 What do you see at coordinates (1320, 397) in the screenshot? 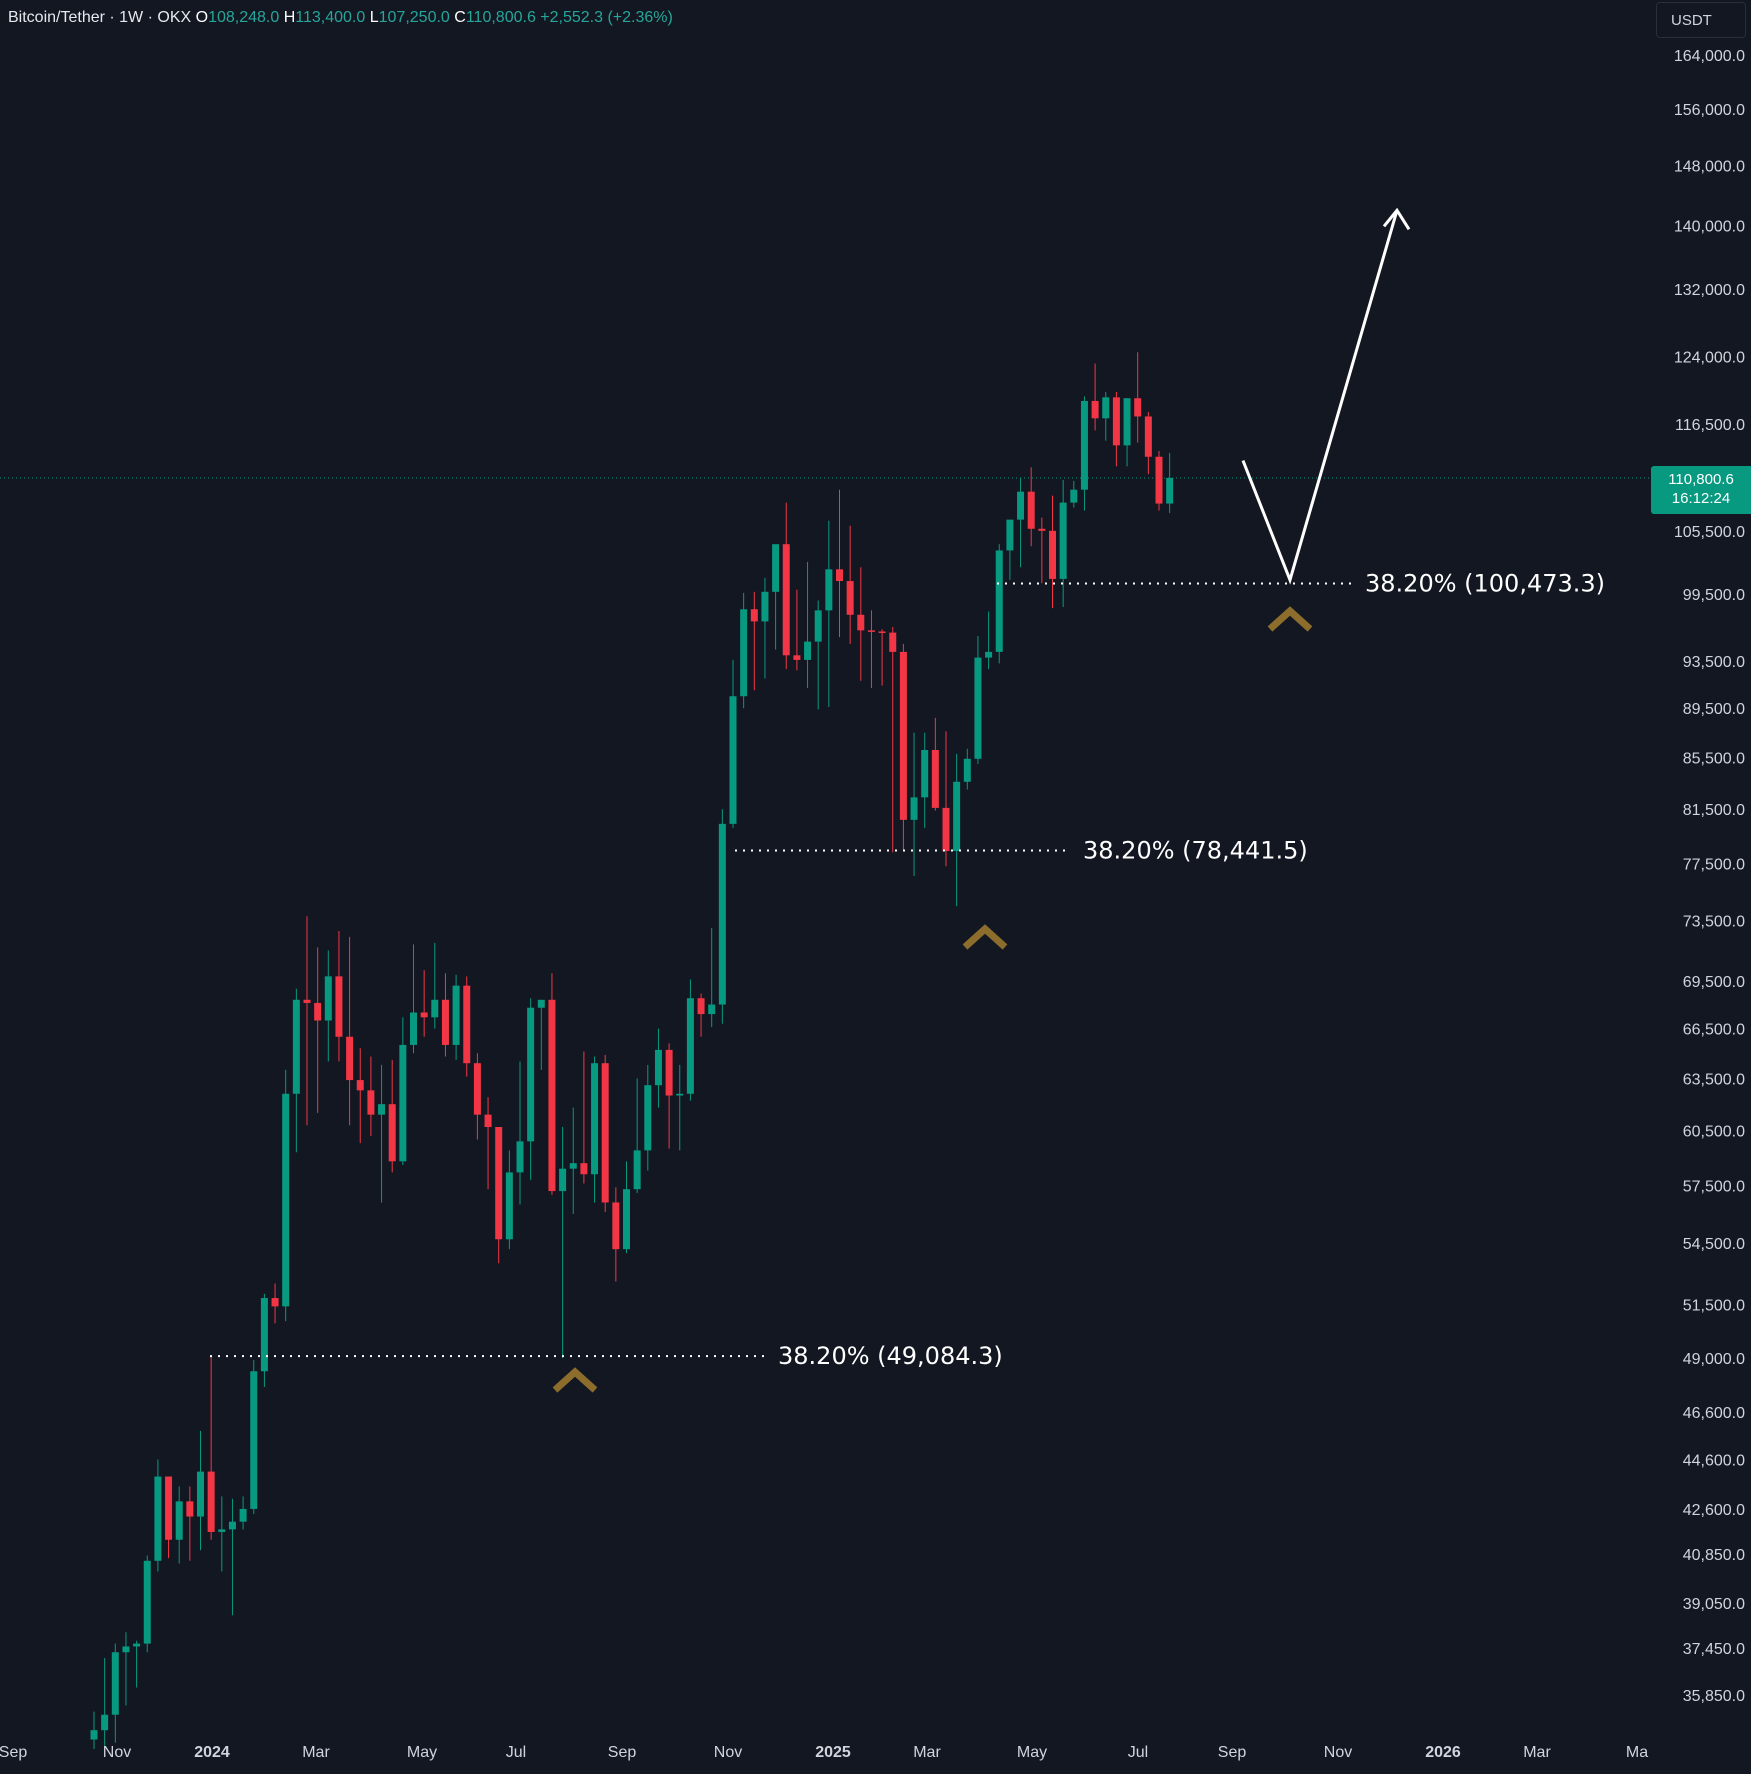
I see `projection-path` at bounding box center [1320, 397].